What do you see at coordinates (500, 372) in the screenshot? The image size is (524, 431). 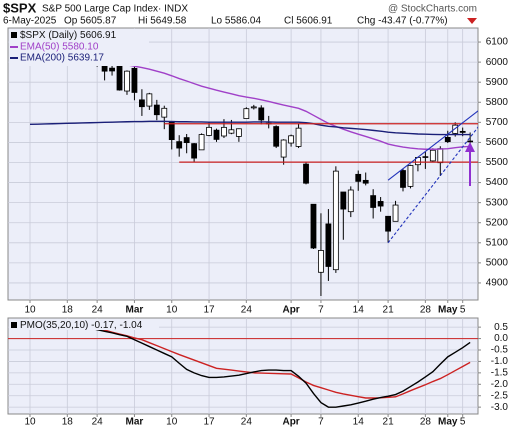 I see `y-tick-label: -1.5` at bounding box center [500, 372].